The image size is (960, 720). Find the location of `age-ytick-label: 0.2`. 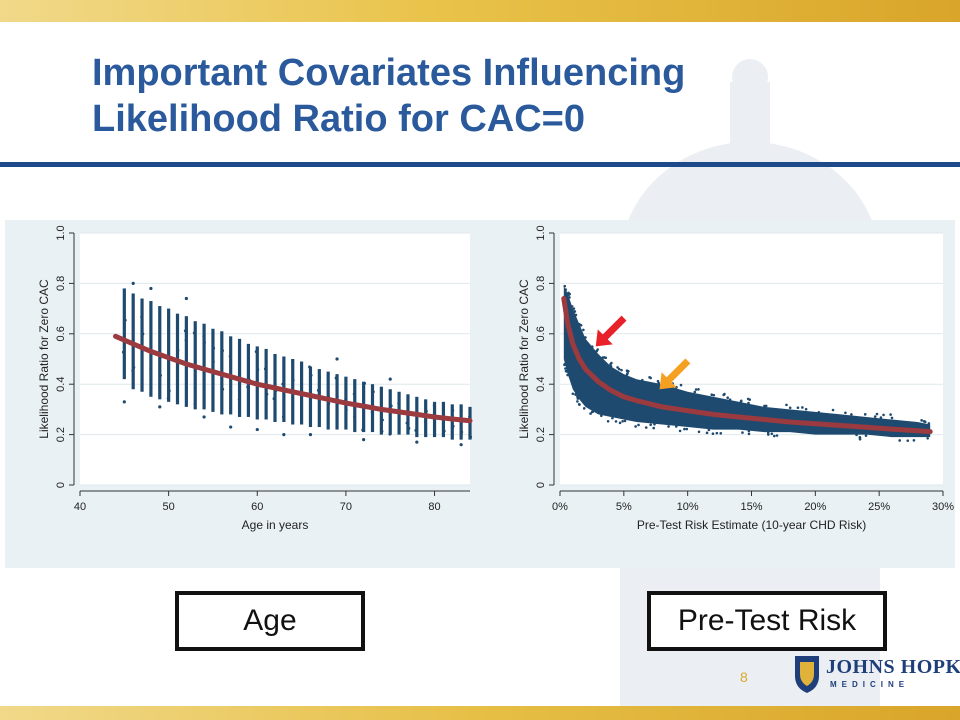

age-ytick-label: 0.2 is located at coordinates (61, 434).